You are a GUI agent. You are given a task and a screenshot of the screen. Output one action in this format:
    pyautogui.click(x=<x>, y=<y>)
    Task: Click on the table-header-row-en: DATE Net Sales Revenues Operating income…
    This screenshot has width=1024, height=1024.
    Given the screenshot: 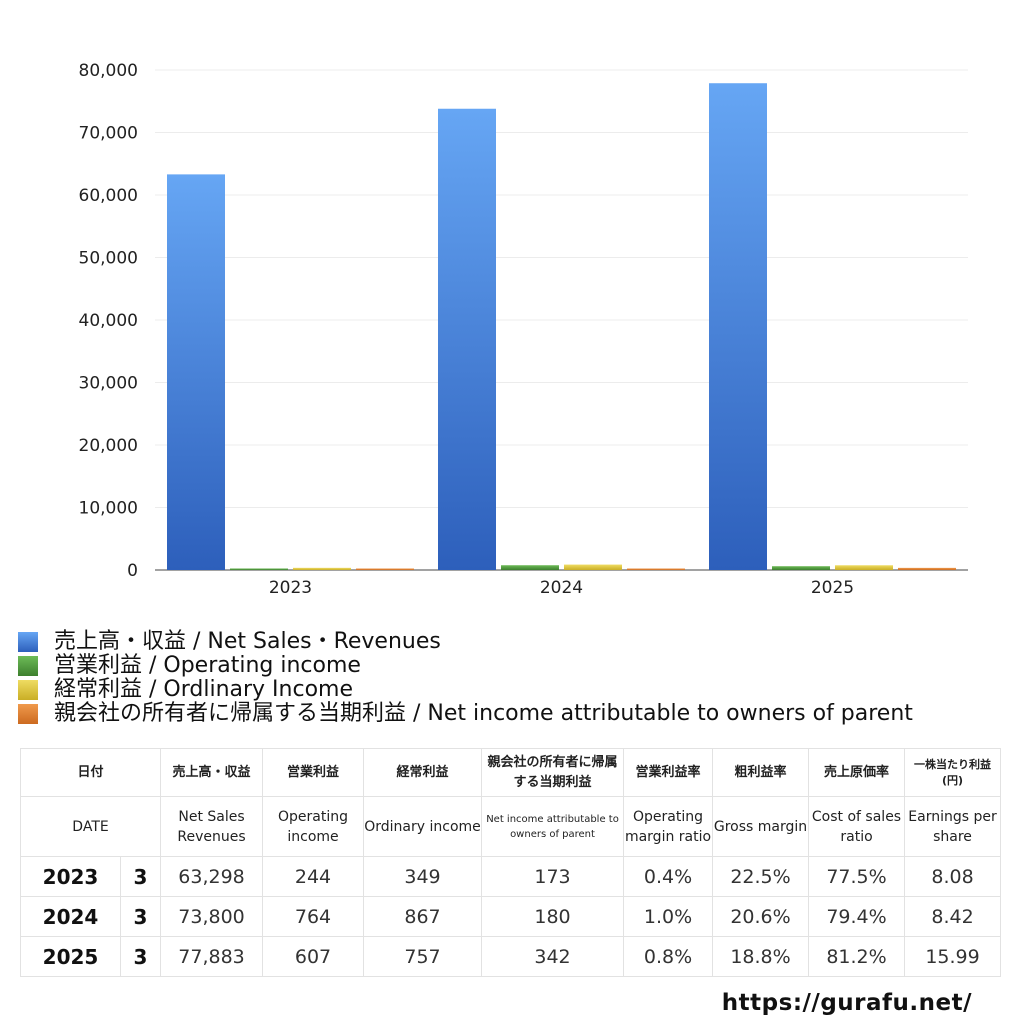 What is the action you would take?
    pyautogui.click(x=510, y=826)
    